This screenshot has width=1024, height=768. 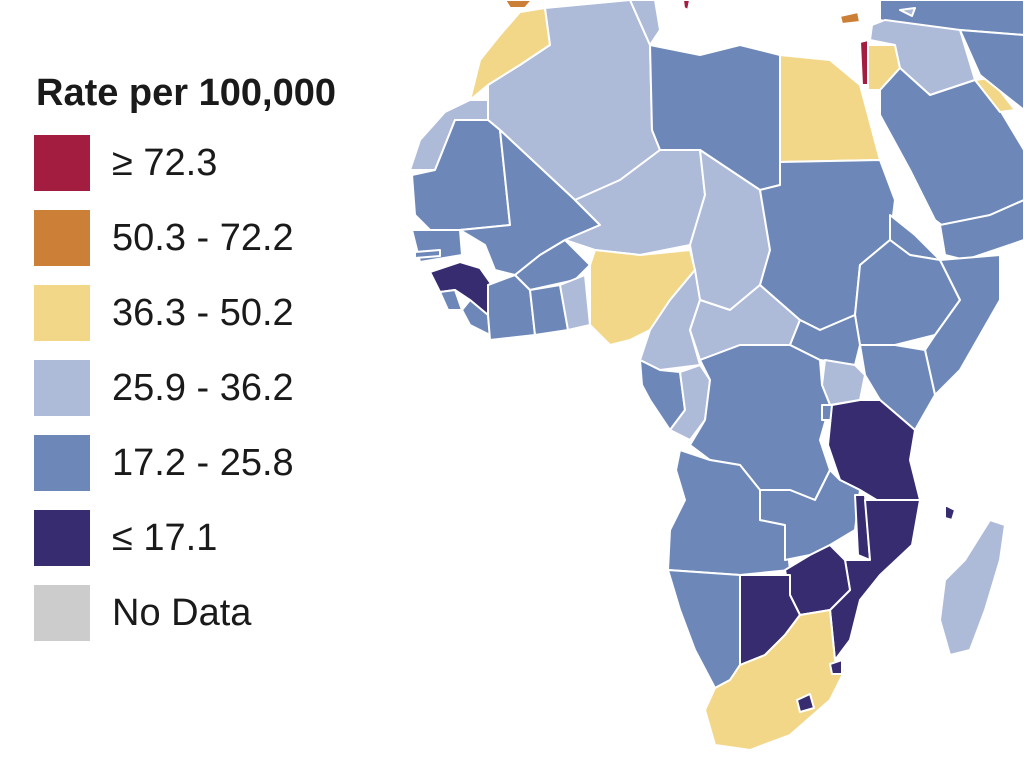 What do you see at coordinates (203, 237) in the screenshot?
I see `legend-label: 50.3 - 72.2` at bounding box center [203, 237].